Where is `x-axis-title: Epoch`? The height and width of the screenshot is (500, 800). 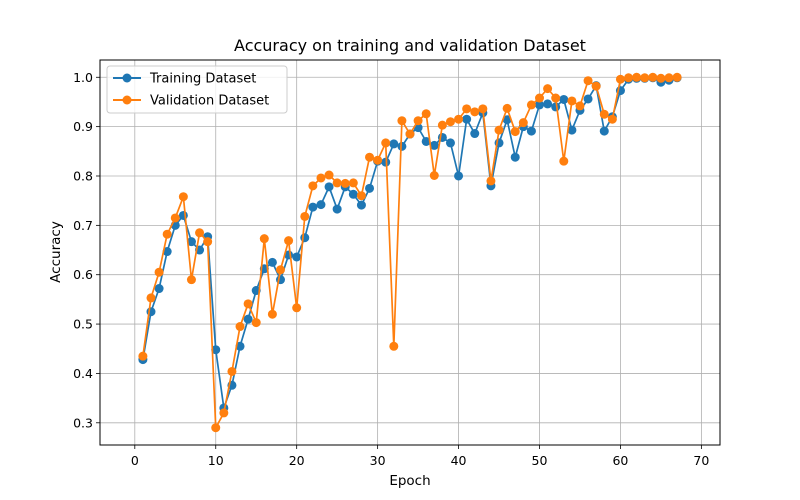
x-axis-title: Epoch is located at coordinates (409, 481).